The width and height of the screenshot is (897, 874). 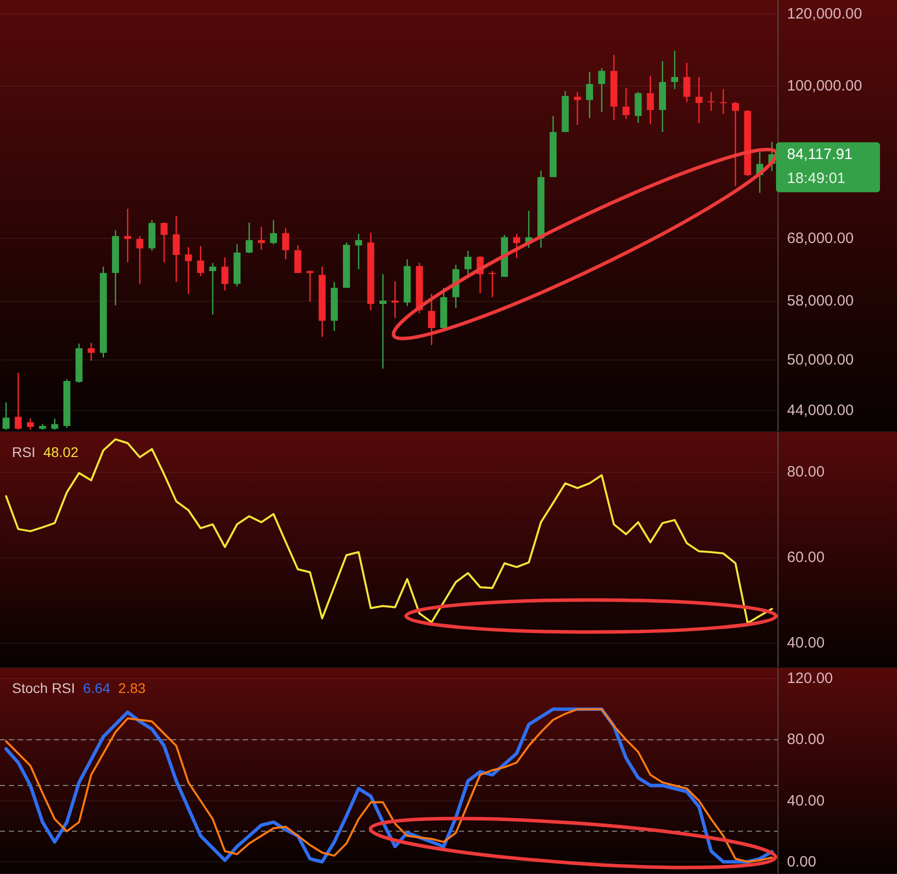 What do you see at coordinates (801, 861) in the screenshot?
I see `y-tick-label: 0.00` at bounding box center [801, 861].